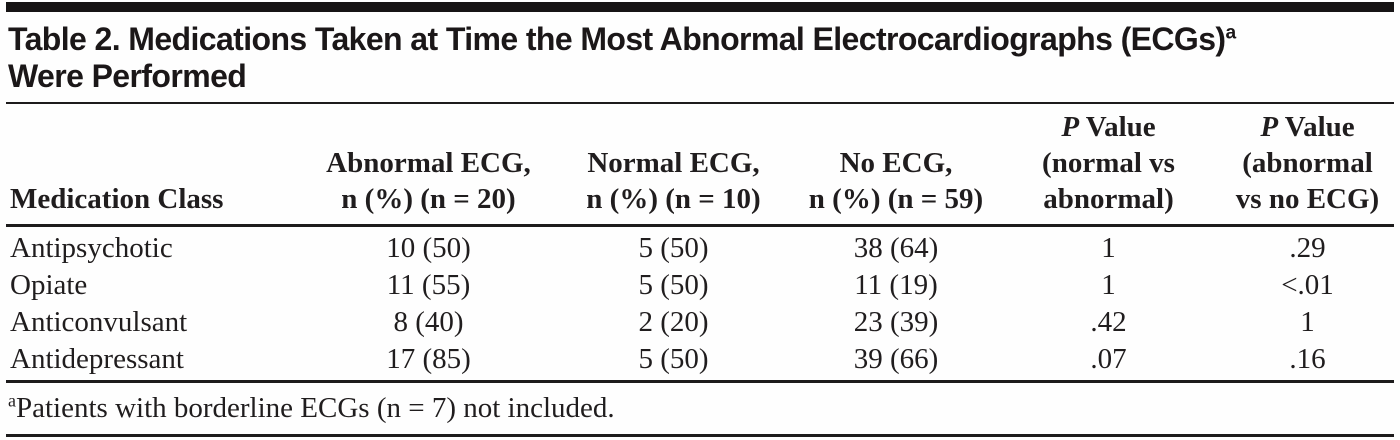 The height and width of the screenshot is (440, 1400). What do you see at coordinates (428, 362) in the screenshot?
I see `abnormal-ecg-cell: 17 (85)` at bounding box center [428, 362].